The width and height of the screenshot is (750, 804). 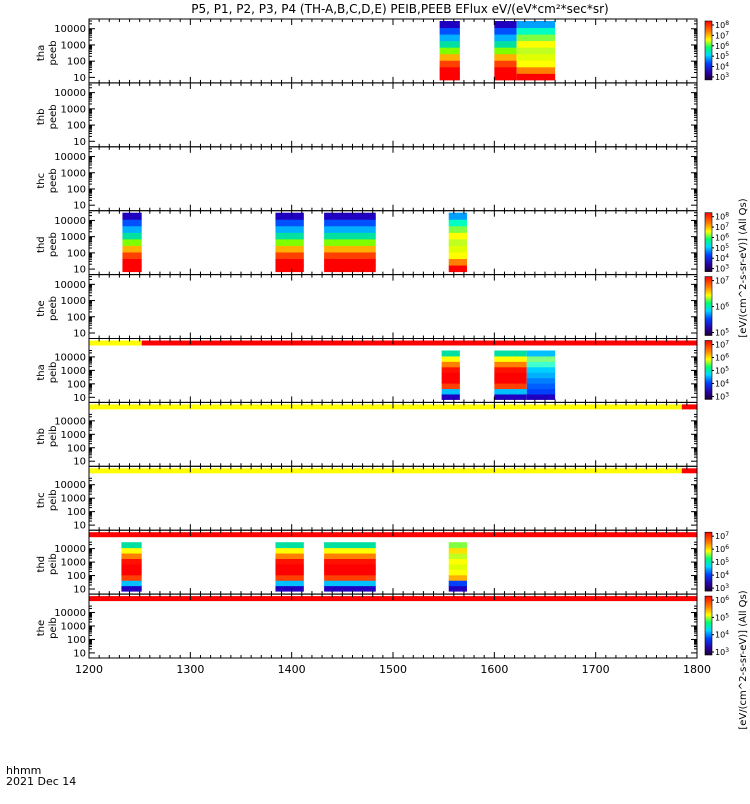 I want to click on panel-thc-peeb: 10 100 1000 10000 thc peeb, so click(x=367, y=179).